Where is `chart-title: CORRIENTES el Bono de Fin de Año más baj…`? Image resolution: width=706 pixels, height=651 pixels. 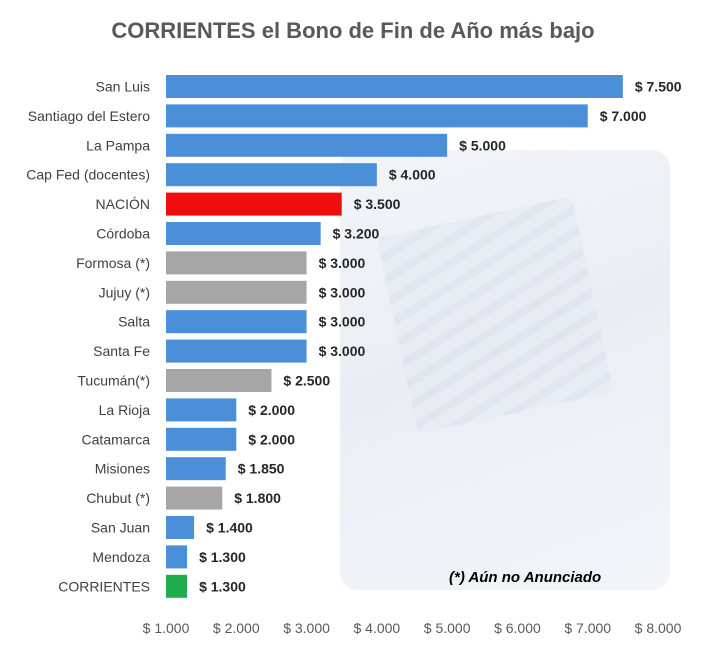
chart-title: CORRIENTES el Bono de Fin de Año más baj… is located at coordinates (353, 30).